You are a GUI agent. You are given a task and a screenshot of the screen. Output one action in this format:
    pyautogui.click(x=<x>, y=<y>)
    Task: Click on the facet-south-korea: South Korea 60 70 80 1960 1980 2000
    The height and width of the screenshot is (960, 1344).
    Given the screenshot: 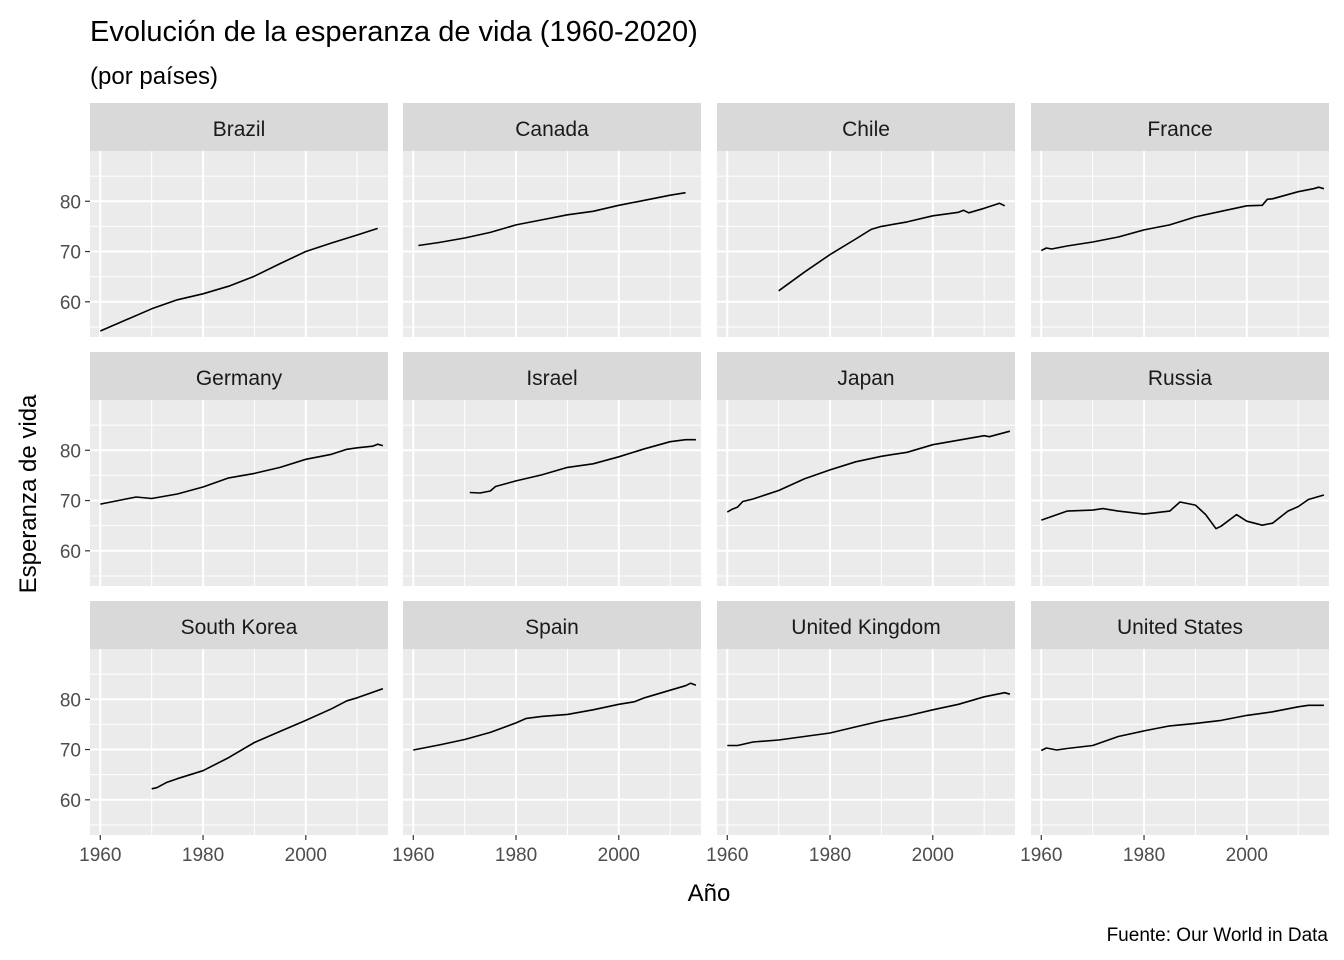 What is the action you would take?
    pyautogui.click(x=224, y=733)
    